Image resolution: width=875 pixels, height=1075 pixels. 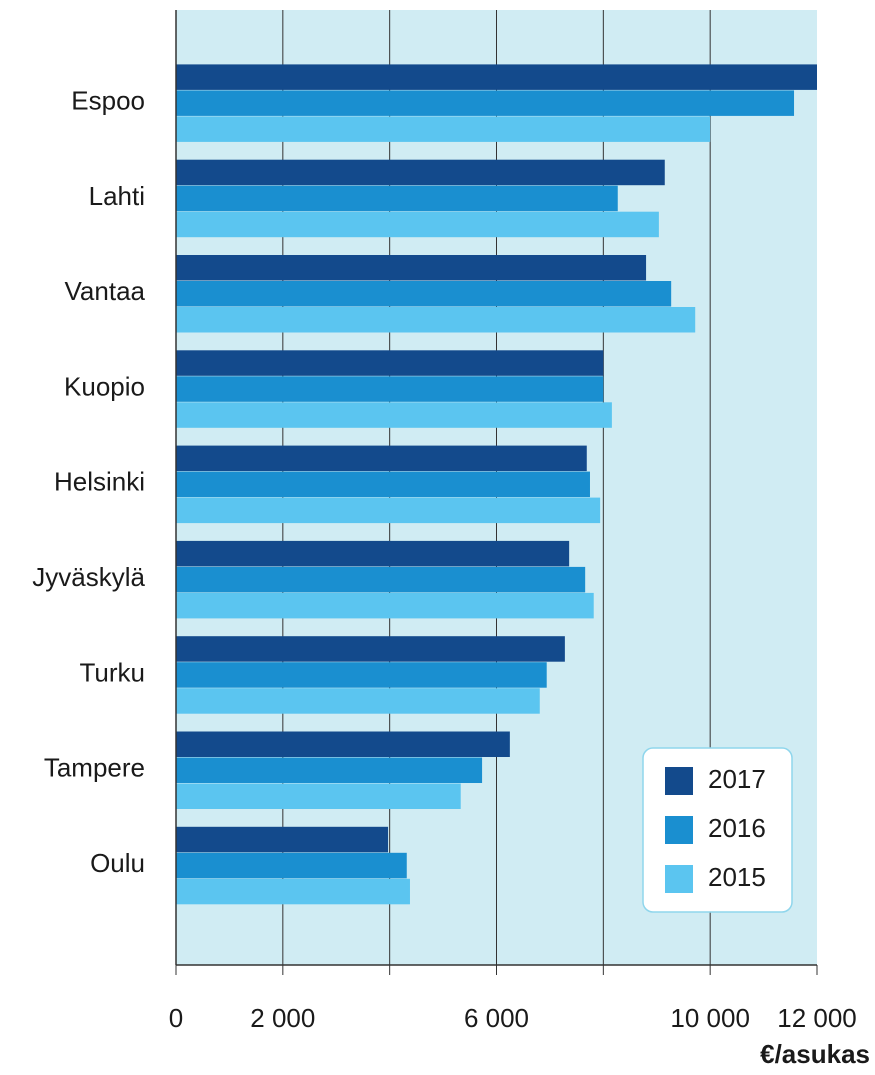 I want to click on x-tick-label: 2 000, so click(x=282, y=1018).